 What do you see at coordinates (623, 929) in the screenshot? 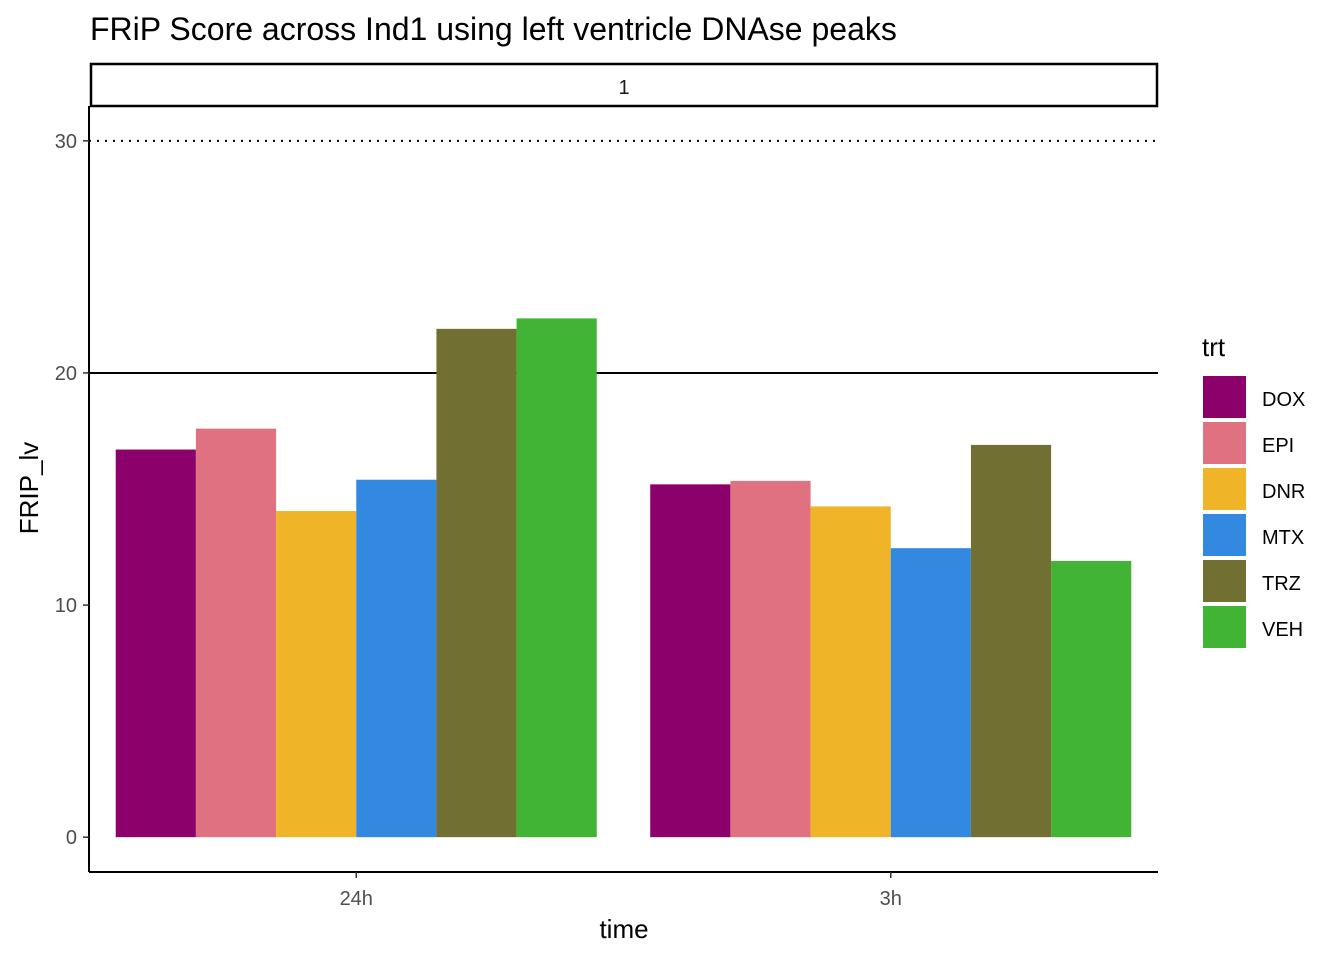
I see `x-axis-title: time` at bounding box center [623, 929].